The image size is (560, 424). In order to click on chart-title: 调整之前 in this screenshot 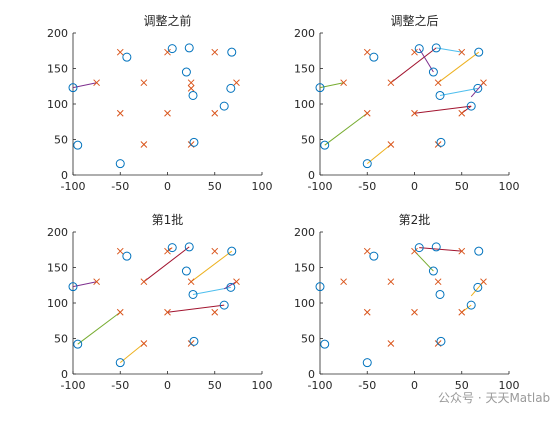, I will do `click(167, 20)`.